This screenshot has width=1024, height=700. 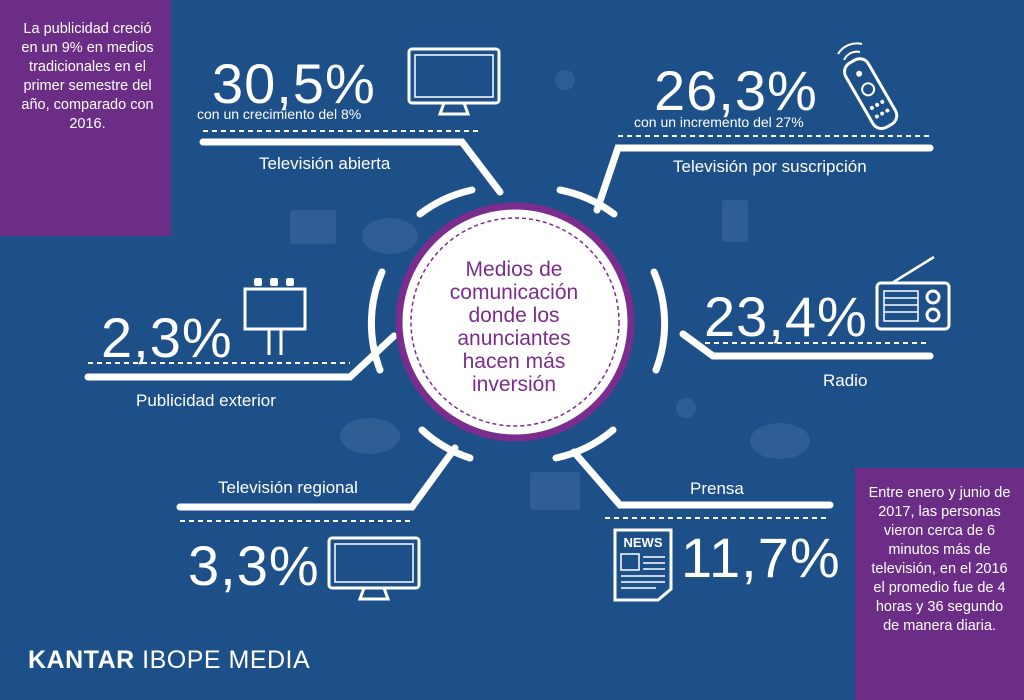 I want to click on ghost-phone-icon, so click(x=735, y=221).